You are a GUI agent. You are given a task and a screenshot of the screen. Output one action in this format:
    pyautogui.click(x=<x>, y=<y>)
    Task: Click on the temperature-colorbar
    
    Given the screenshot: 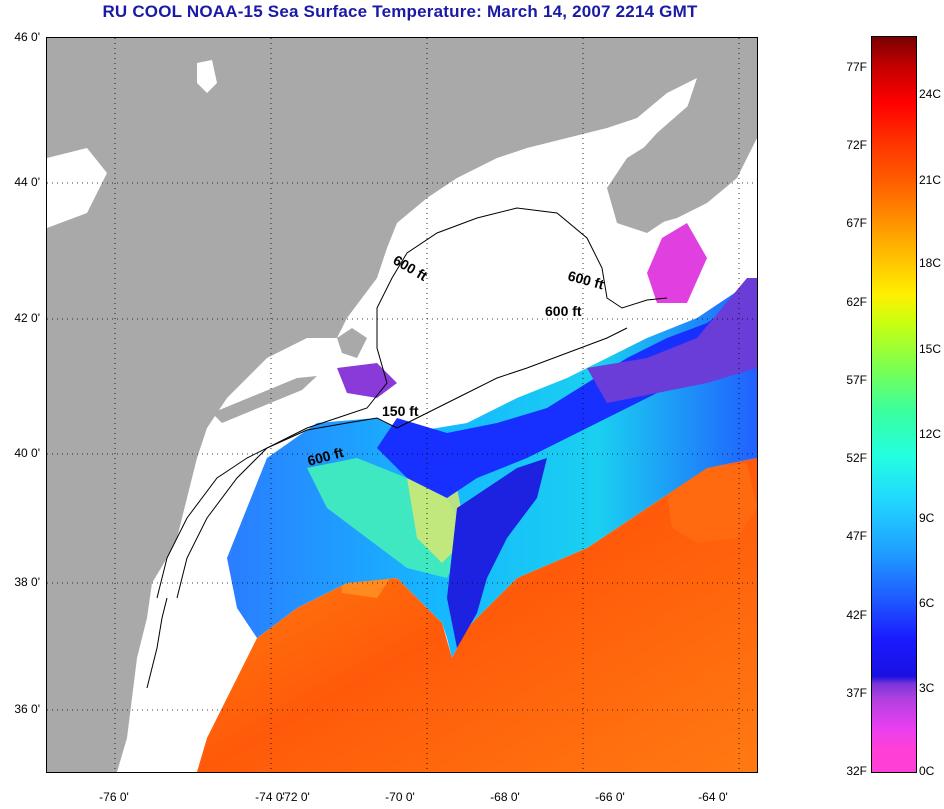 What is the action you would take?
    pyautogui.click(x=894, y=404)
    